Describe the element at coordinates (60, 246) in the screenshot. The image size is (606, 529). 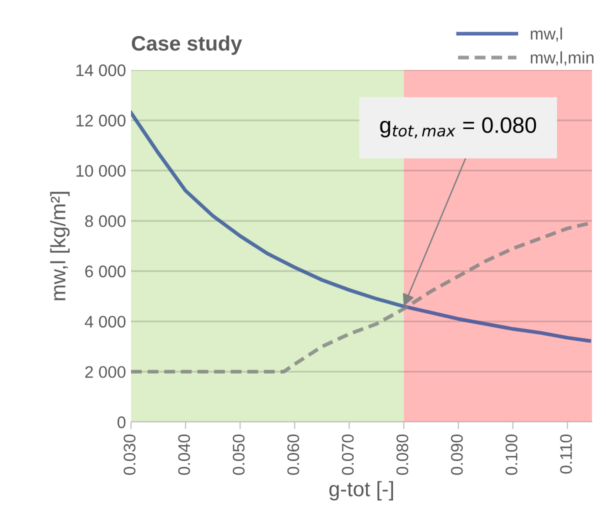
I see `y-axis-title: mw,l [kg/m²]` at that location.